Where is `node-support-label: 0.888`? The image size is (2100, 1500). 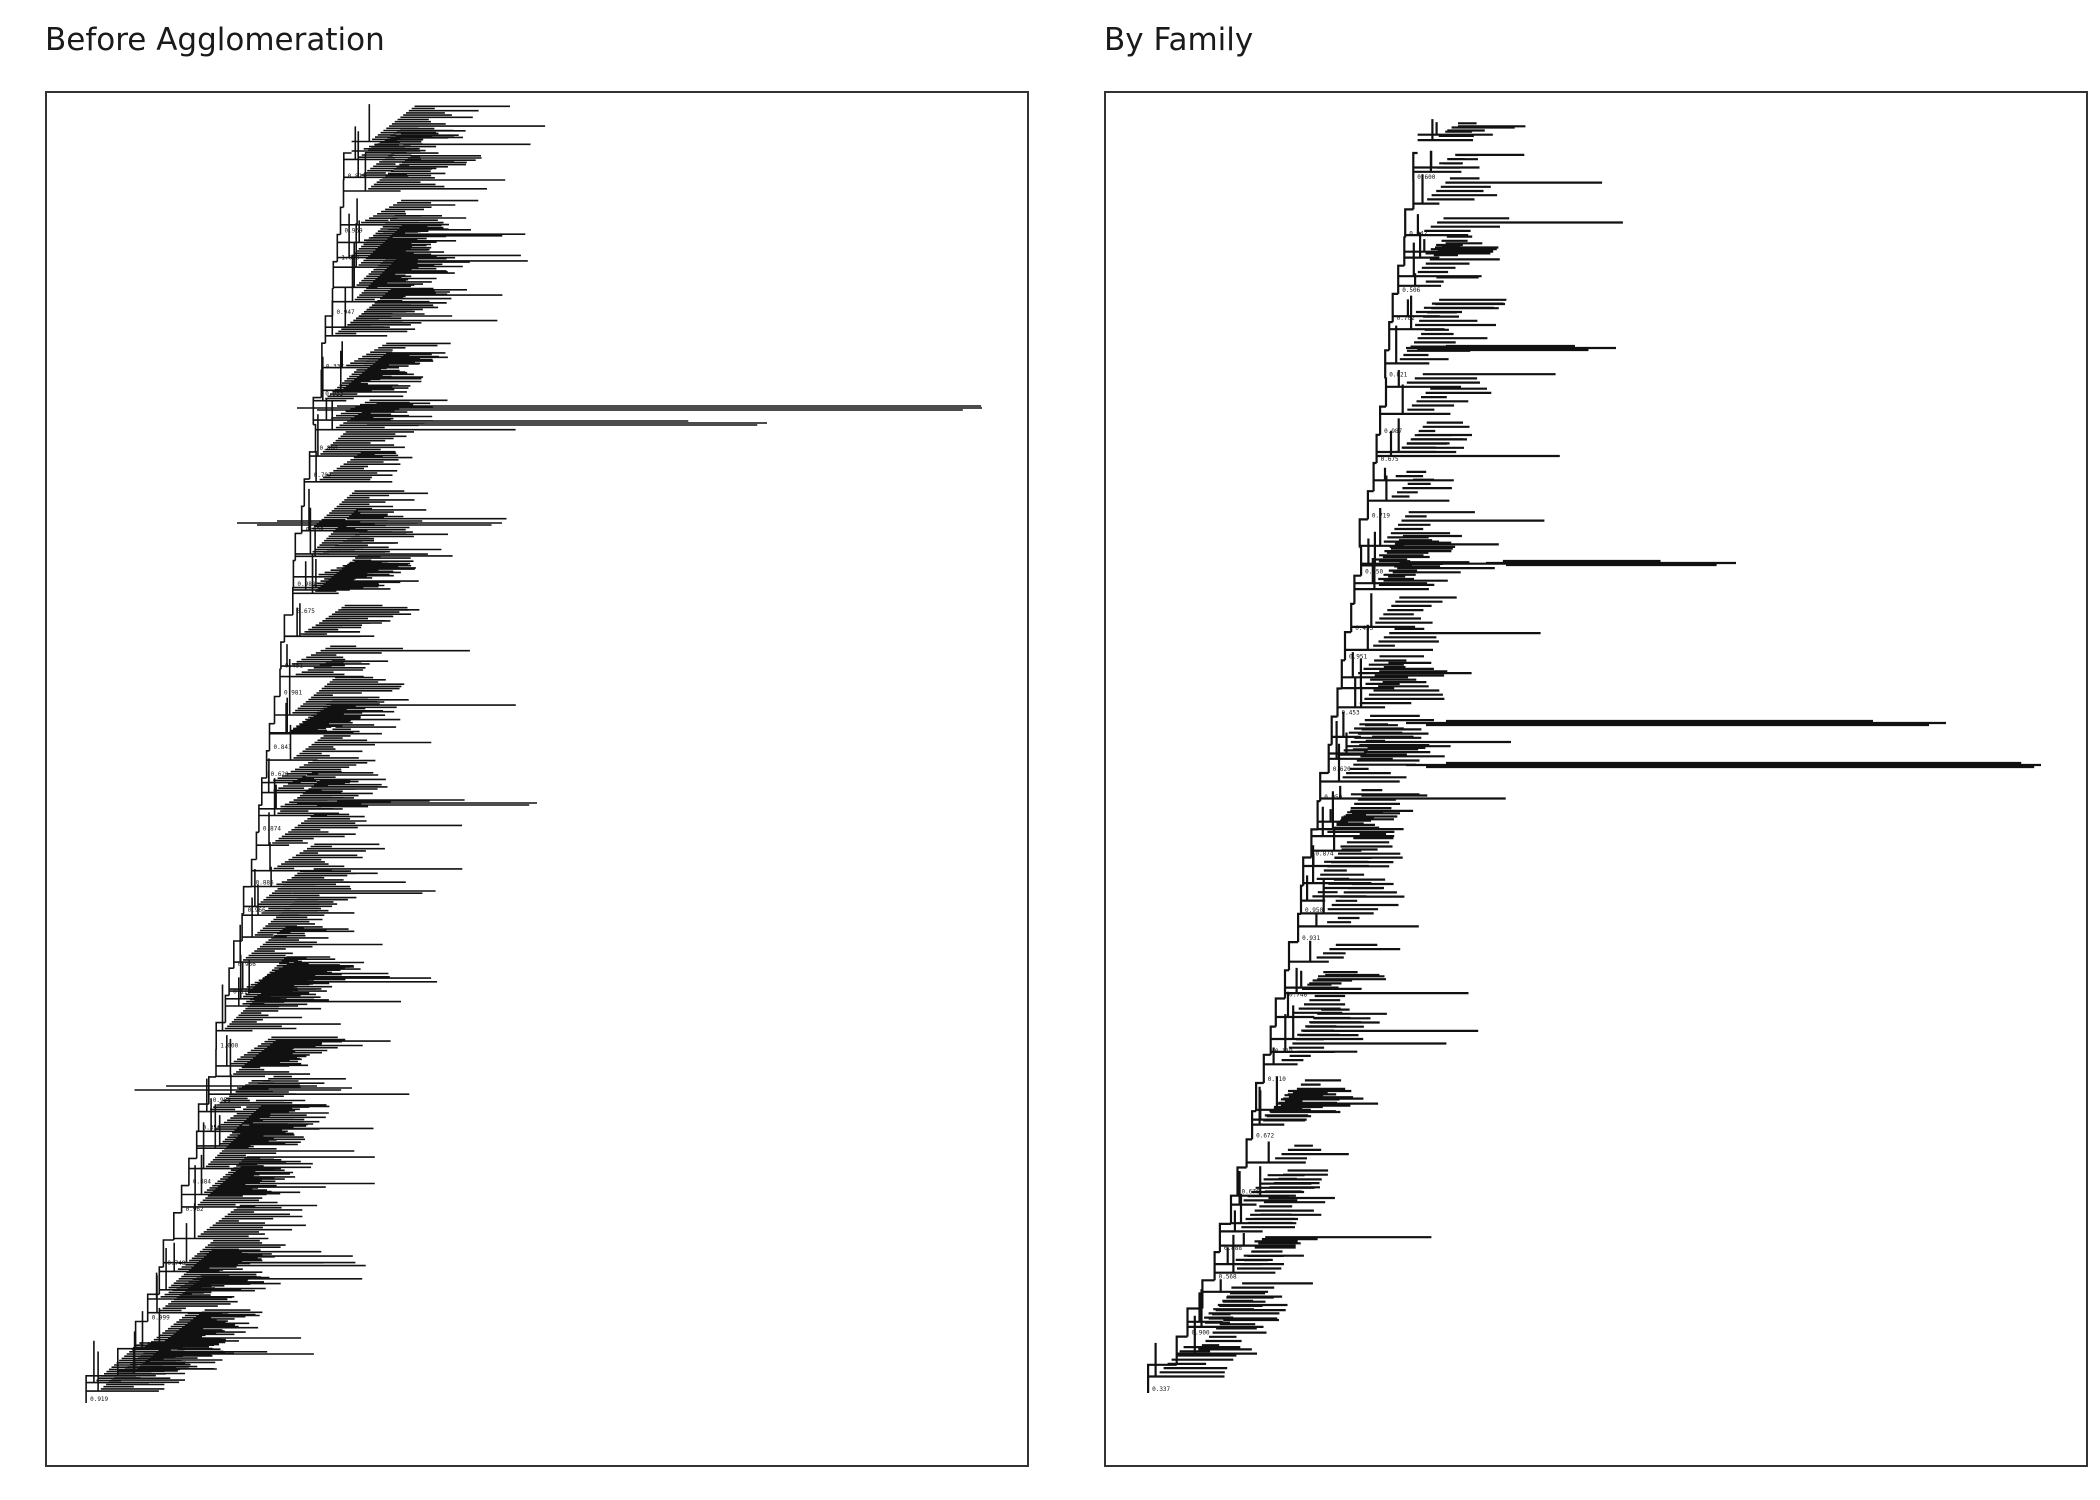
node-support-label: 0.888 is located at coordinates (1233, 1248).